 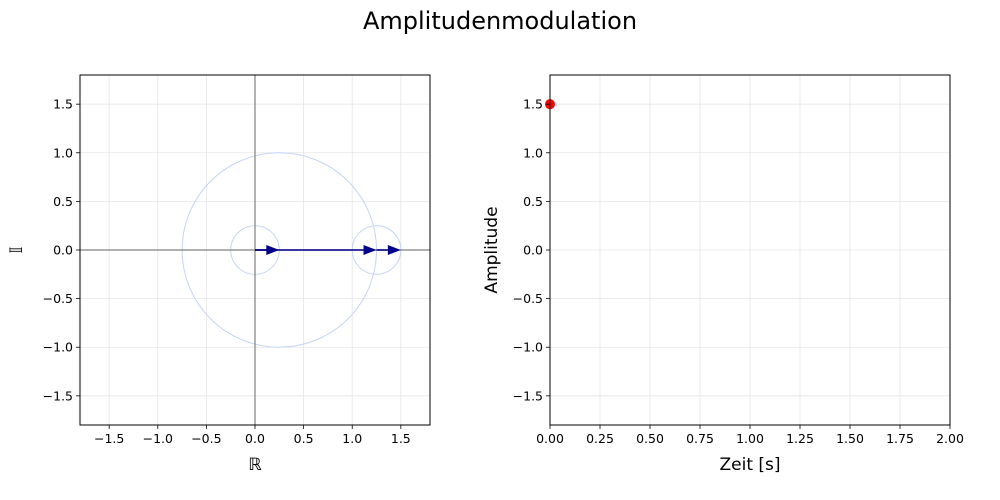 I want to click on phasor-x-ticks: −1.5 −1.0 −0.5 0.0 0.5 1.0 1.5, so click(x=252, y=435).